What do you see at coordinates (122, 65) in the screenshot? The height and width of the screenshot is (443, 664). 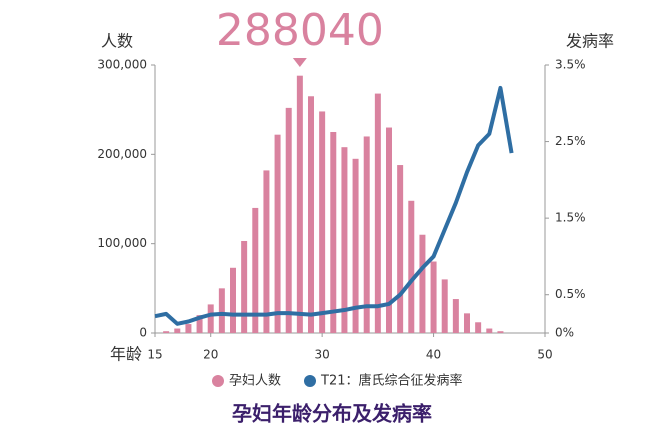 I see `y-tick-label: 300,000` at bounding box center [122, 65].